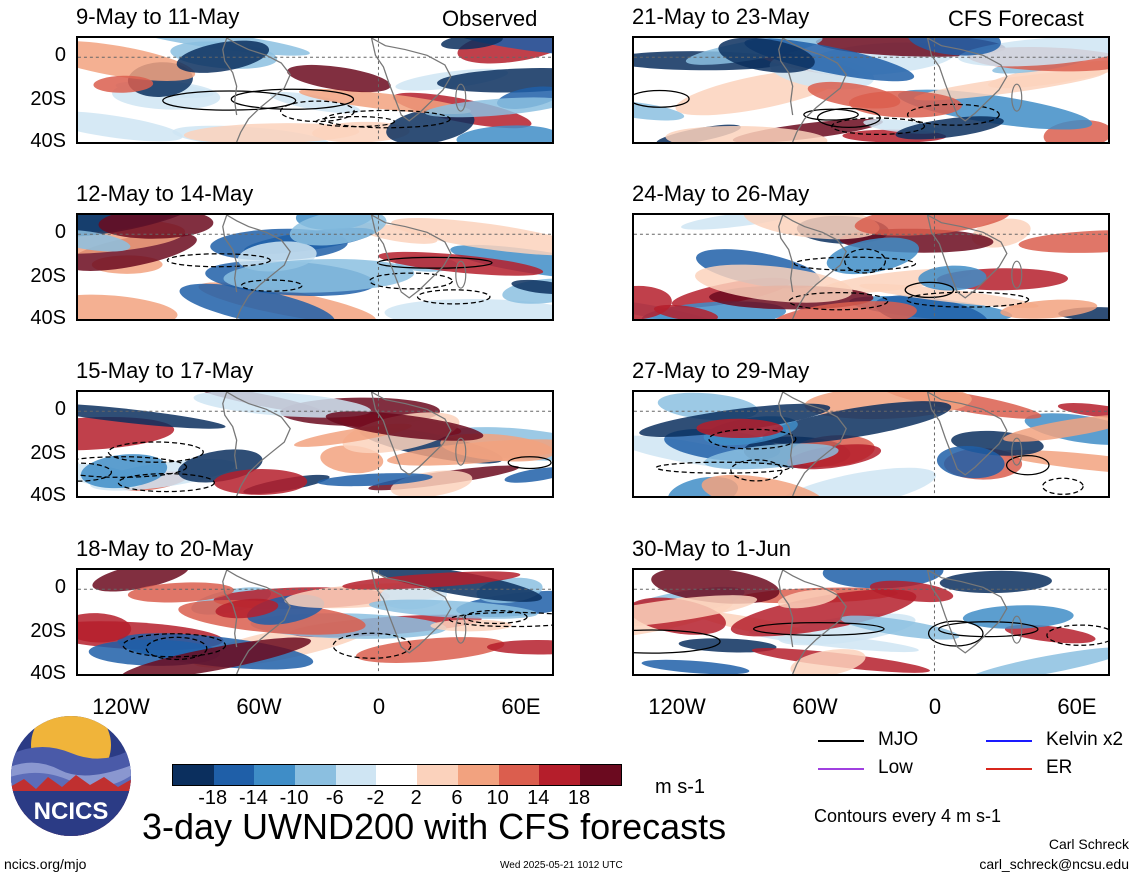 The width and height of the screenshot is (1135, 878). I want to click on legend-er-label: ER, so click(1059, 767).